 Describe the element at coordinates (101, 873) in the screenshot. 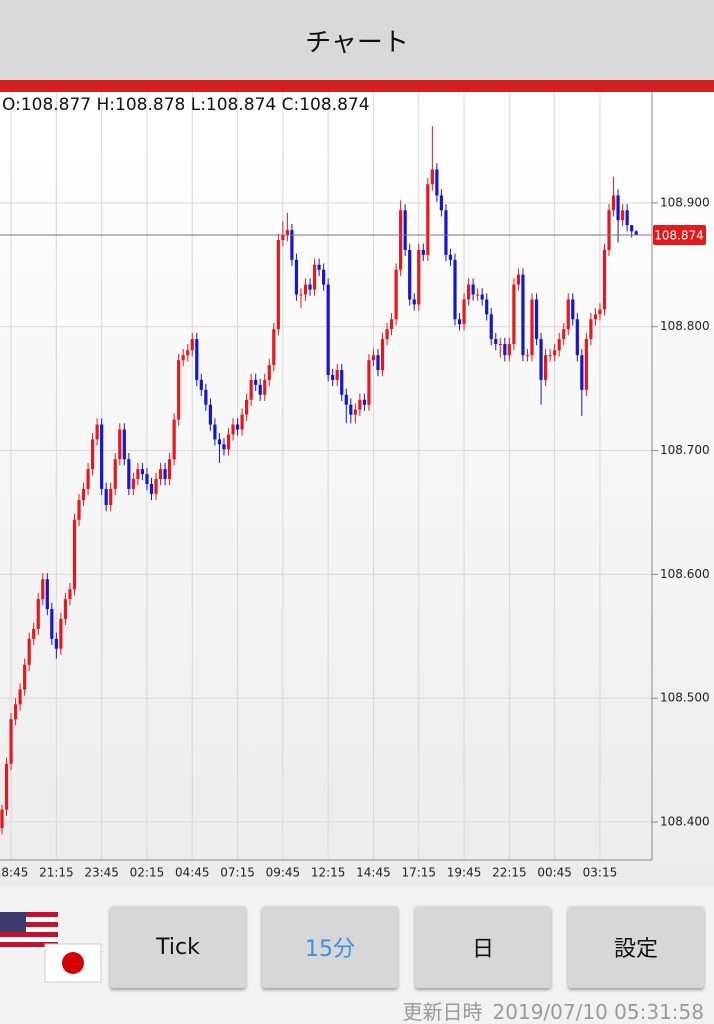

I see `x-tick-label: 23:45` at that location.